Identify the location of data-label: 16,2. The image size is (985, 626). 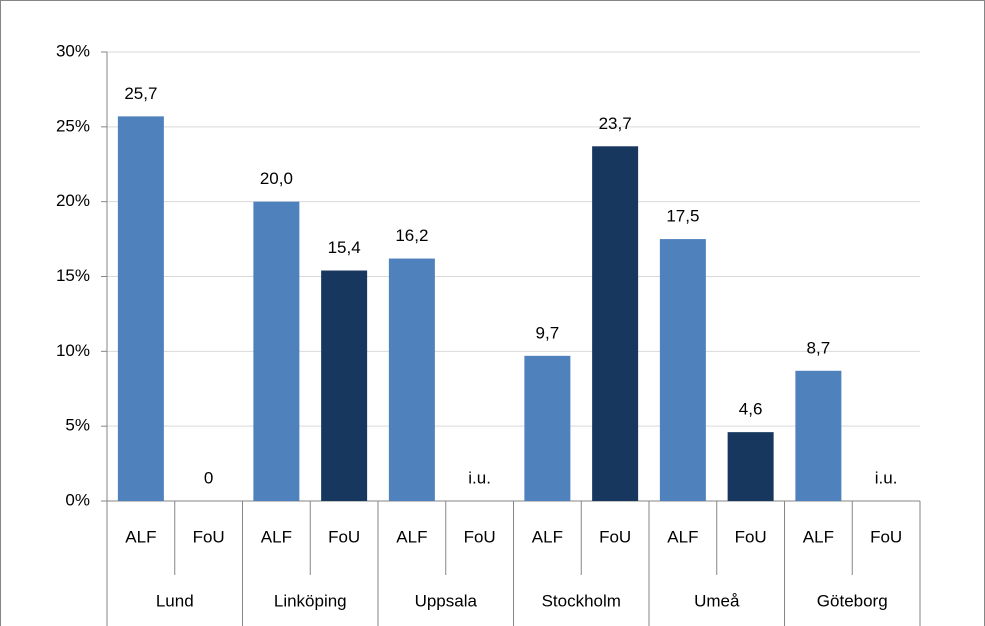
(411, 235).